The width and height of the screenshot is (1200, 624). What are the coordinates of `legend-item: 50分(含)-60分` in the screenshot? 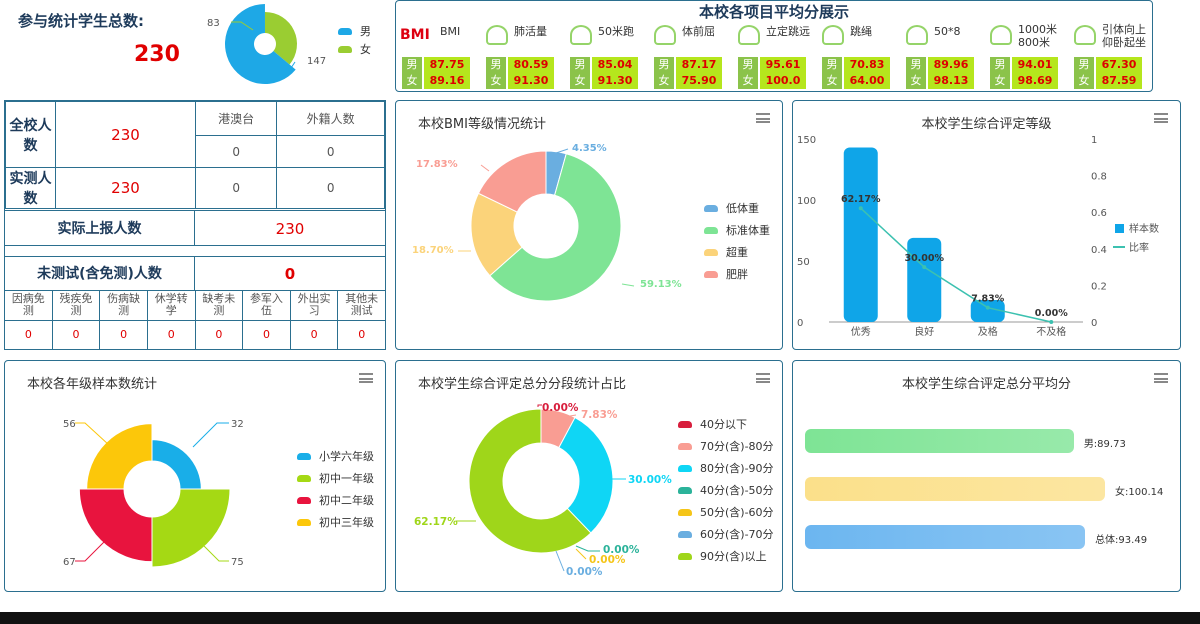 It's located at (726, 512).